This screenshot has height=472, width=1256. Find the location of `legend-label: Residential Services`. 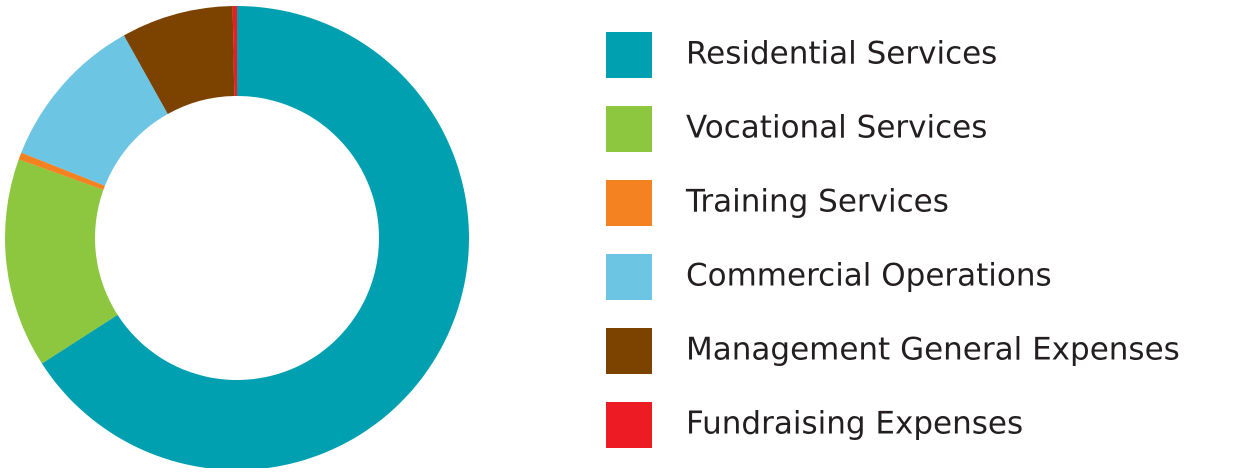

legend-label: Residential Services is located at coordinates (841, 54).